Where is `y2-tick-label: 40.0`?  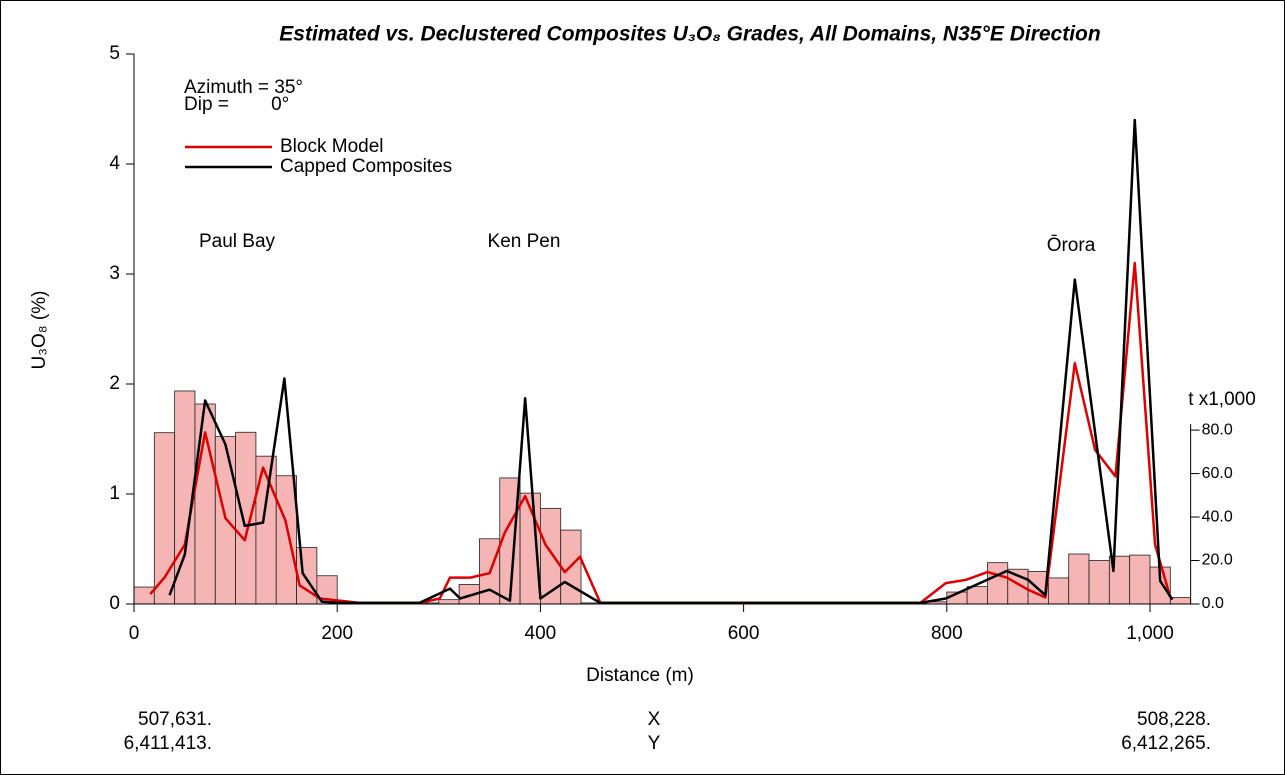 y2-tick-label: 40.0 is located at coordinates (1217, 516).